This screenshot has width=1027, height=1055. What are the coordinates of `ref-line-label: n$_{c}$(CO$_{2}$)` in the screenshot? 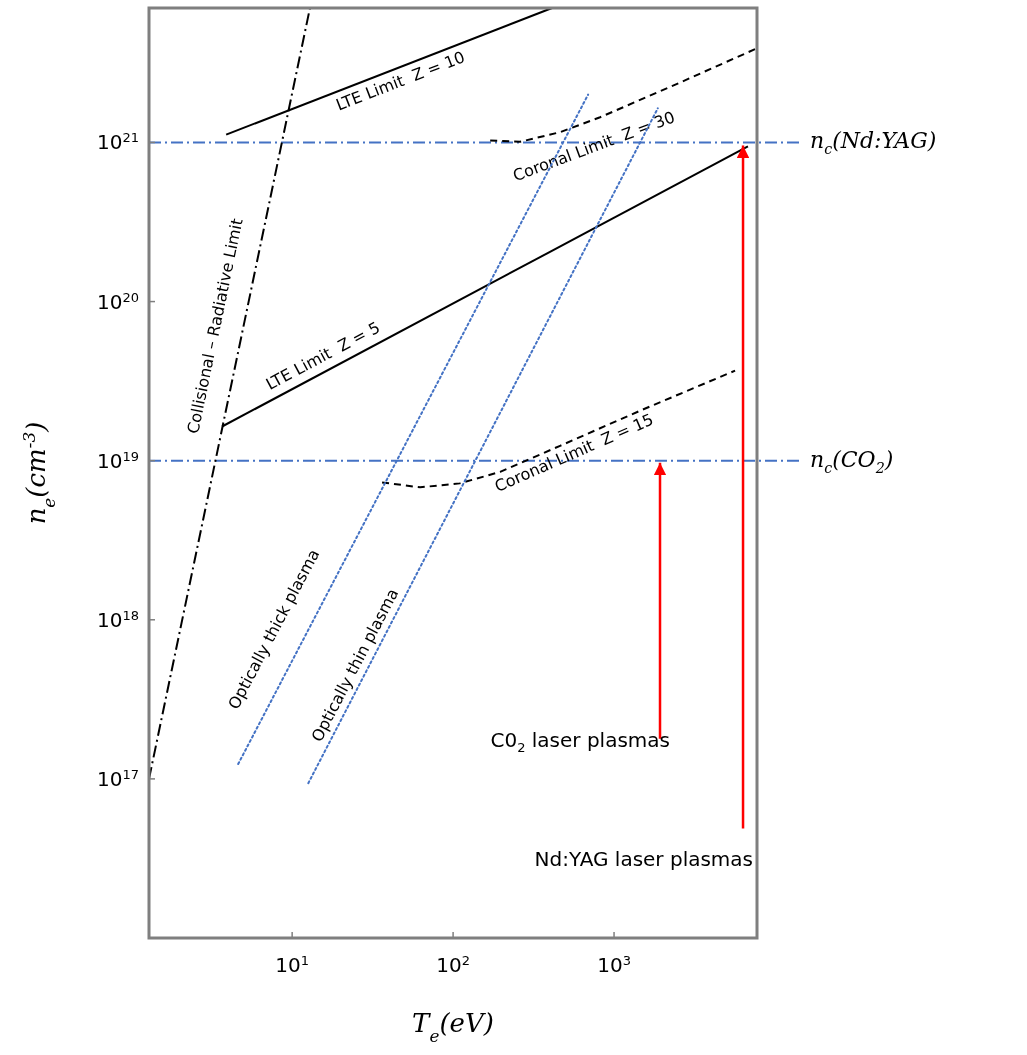 It's located at (852, 461).